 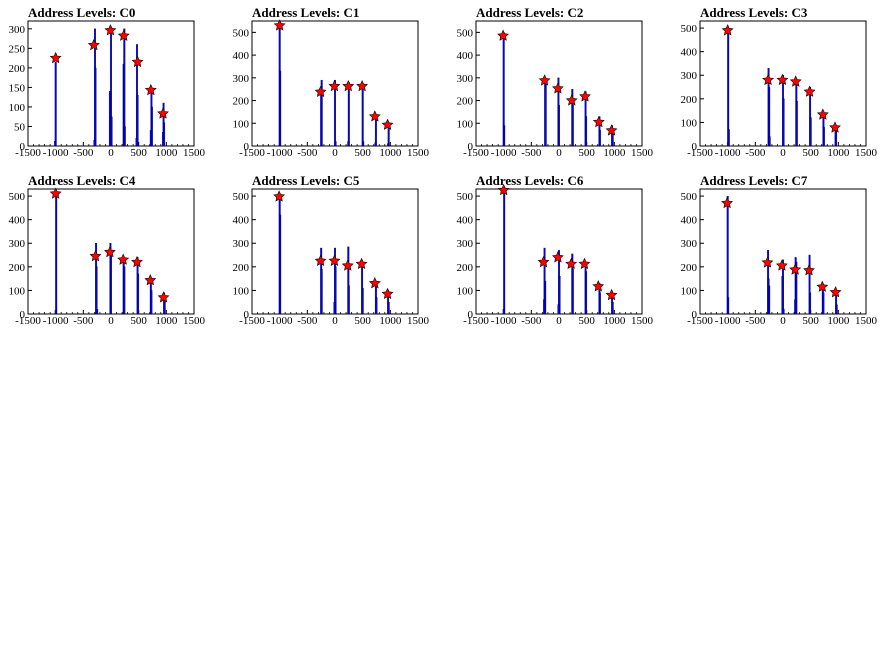 I want to click on chart-title: Address Levels: C2, so click(x=529, y=12).